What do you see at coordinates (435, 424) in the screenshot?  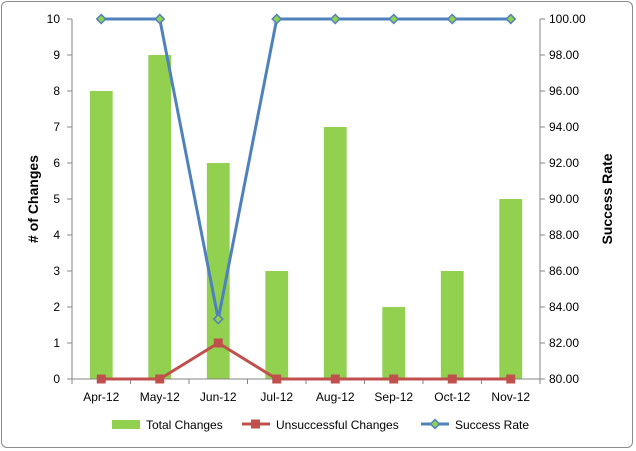 I see `legend-marker-success-rate` at bounding box center [435, 424].